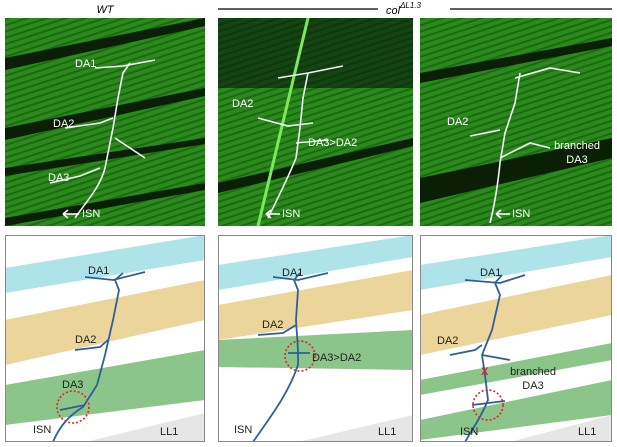  Describe the element at coordinates (410, 5) in the screenshot. I see `mutant-superscript: ΔL1.3` at that location.